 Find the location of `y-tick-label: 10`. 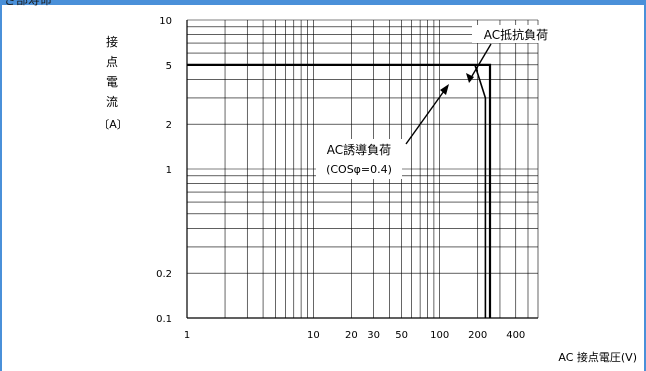

y-tick-label: 10 is located at coordinates (165, 21).